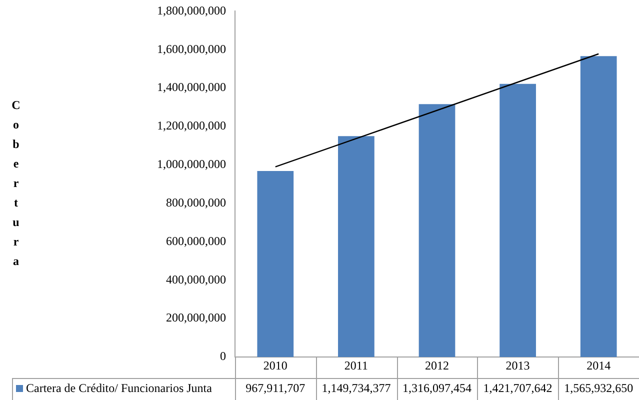 The width and height of the screenshot is (639, 400). I want to click on y-tick-label: 200,000,000, so click(196, 317).